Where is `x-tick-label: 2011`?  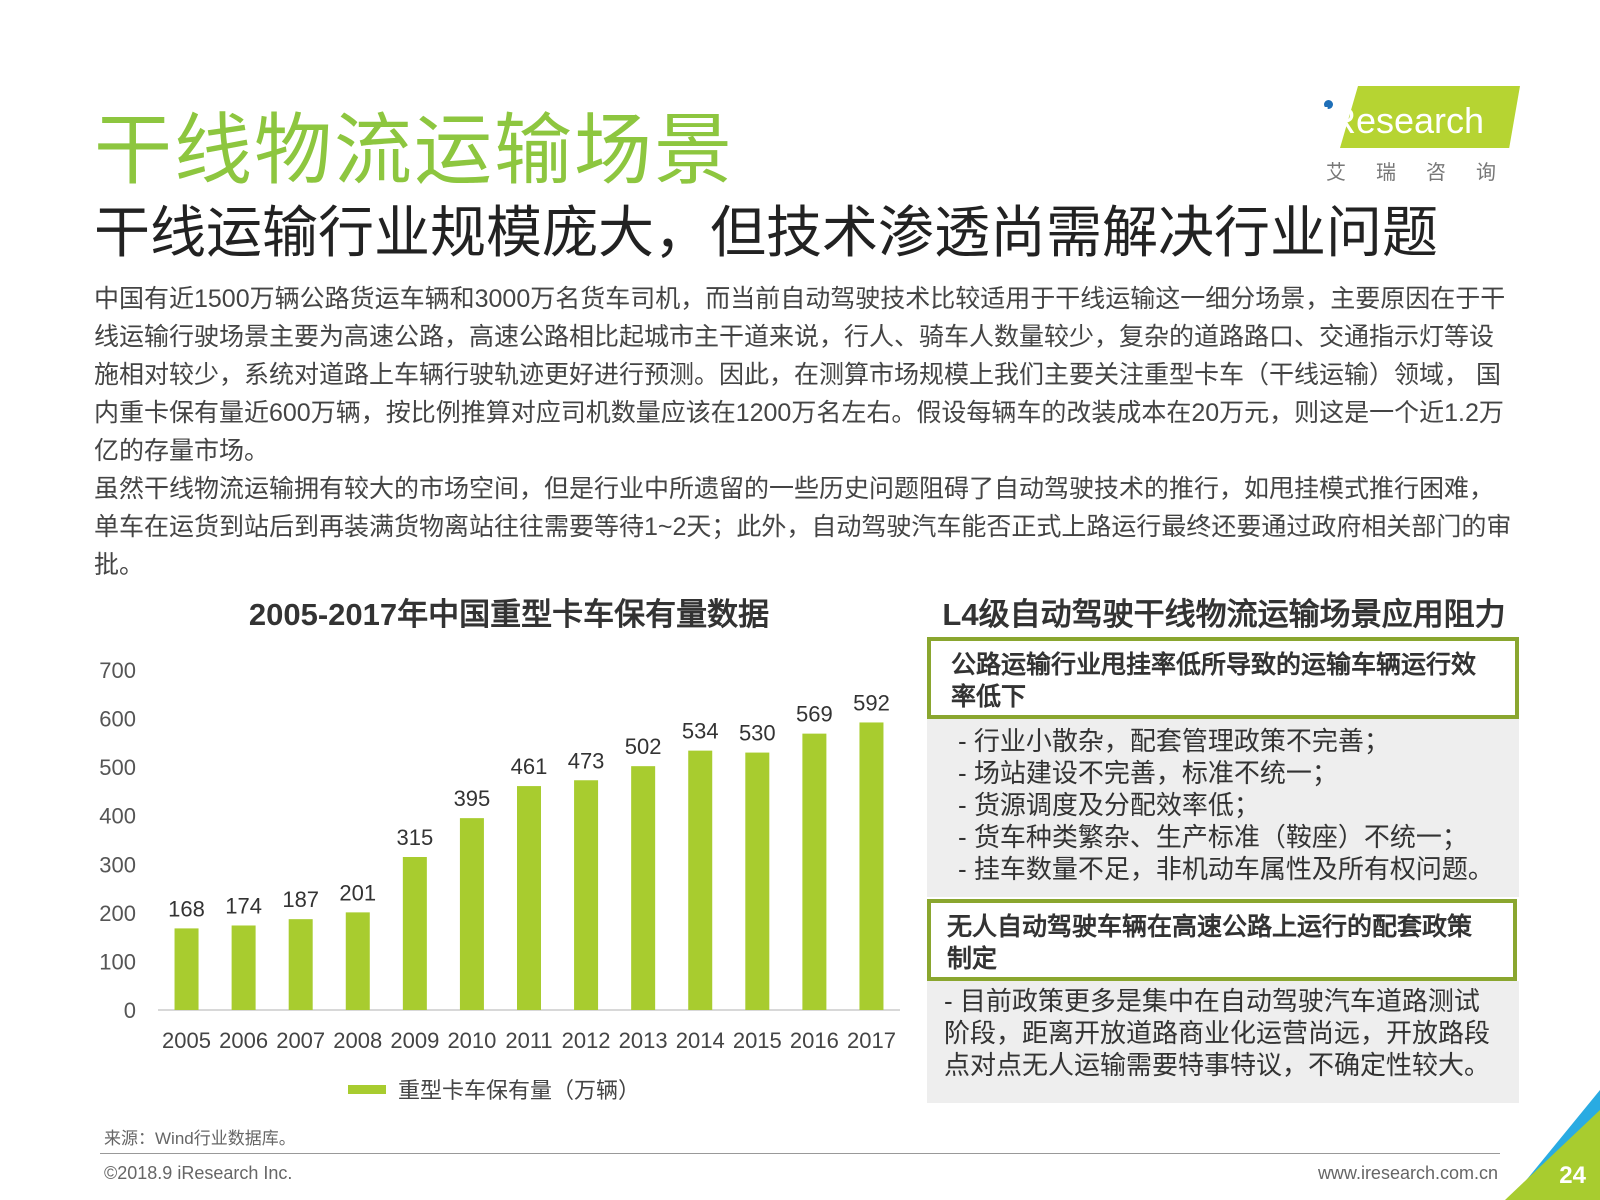
x-tick-label: 2011 is located at coordinates (528, 1040).